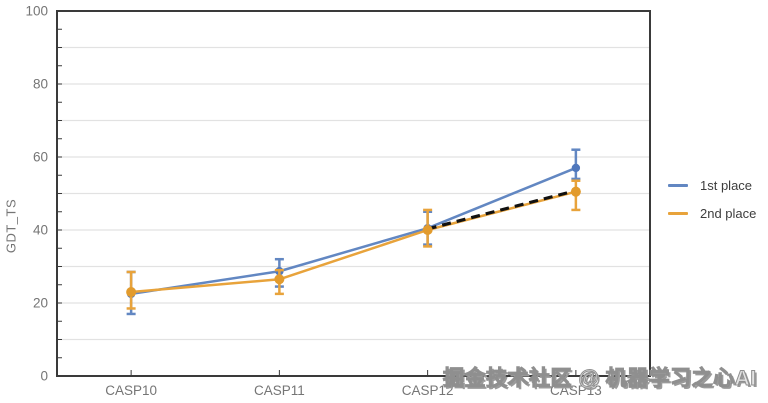  I want to click on y-axis-title: GDT_TS, so click(11, 226).